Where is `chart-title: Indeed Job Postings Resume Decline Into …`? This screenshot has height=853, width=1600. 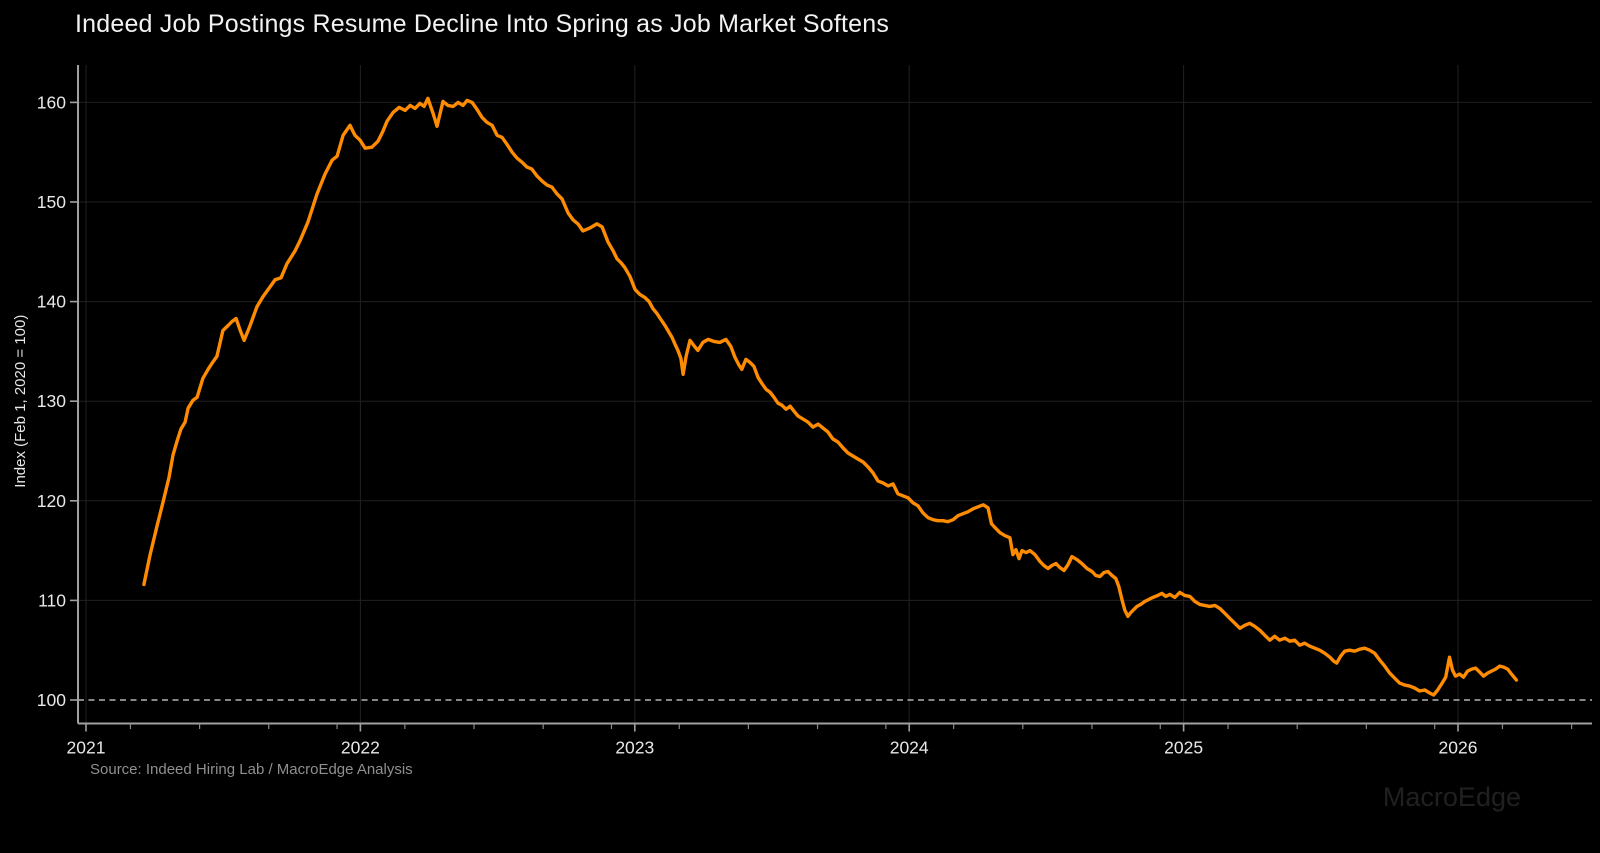
chart-title: Indeed Job Postings Resume Decline Into … is located at coordinates (482, 24).